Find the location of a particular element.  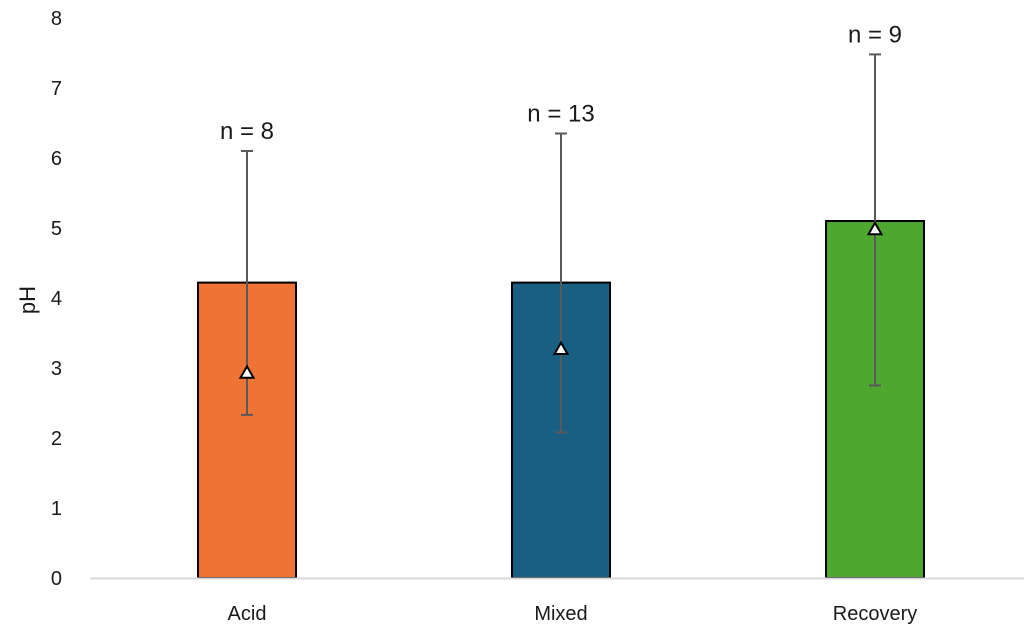

category-label-acid: Acid is located at coordinates (247, 614).